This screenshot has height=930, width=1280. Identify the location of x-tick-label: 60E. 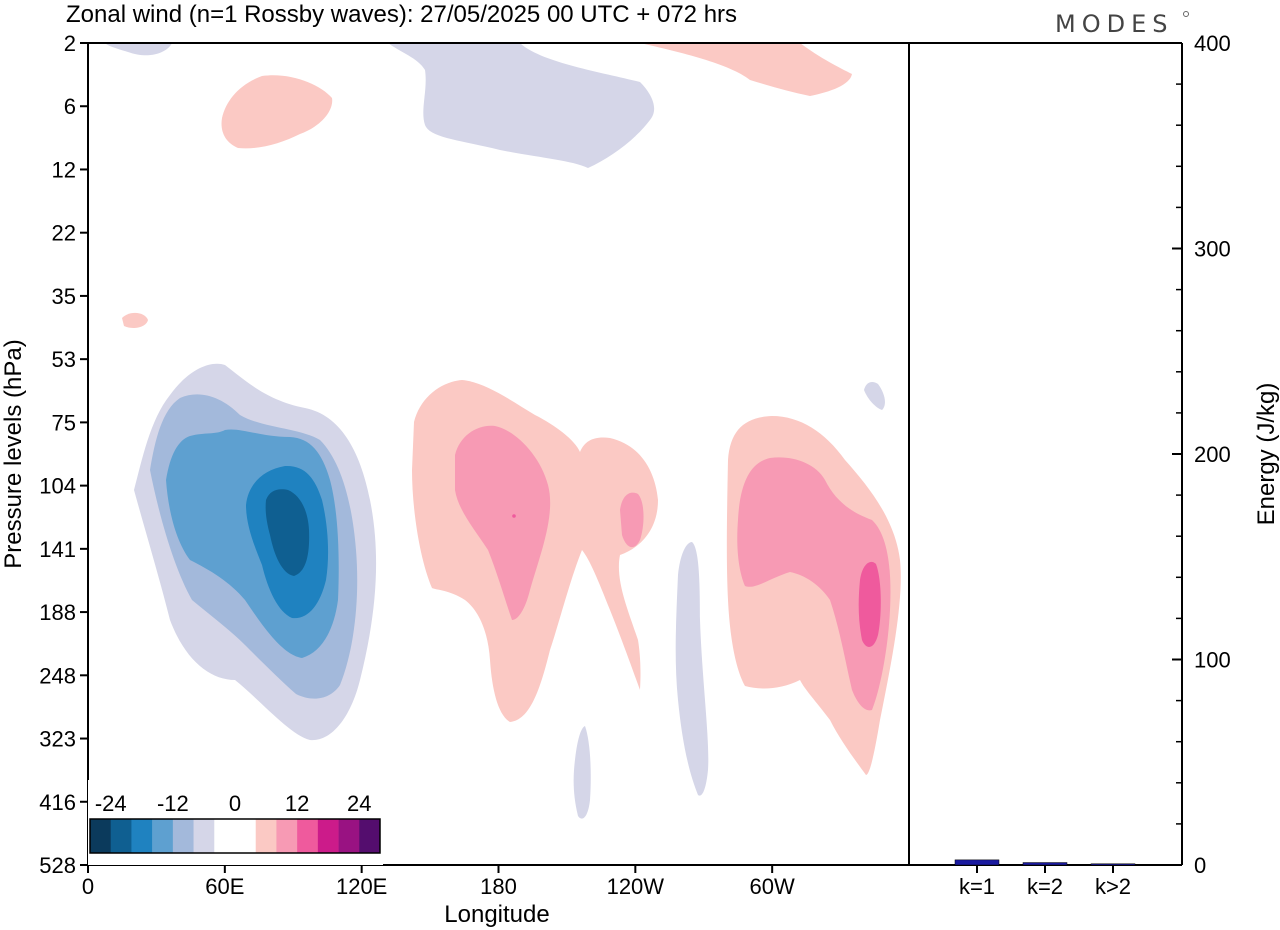
(224, 886).